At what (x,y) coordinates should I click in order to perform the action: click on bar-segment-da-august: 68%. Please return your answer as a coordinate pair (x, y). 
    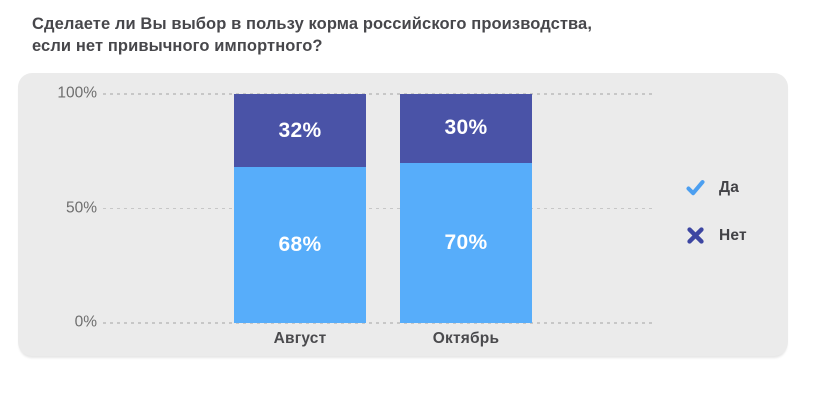
    Looking at the image, I should click on (300, 245).